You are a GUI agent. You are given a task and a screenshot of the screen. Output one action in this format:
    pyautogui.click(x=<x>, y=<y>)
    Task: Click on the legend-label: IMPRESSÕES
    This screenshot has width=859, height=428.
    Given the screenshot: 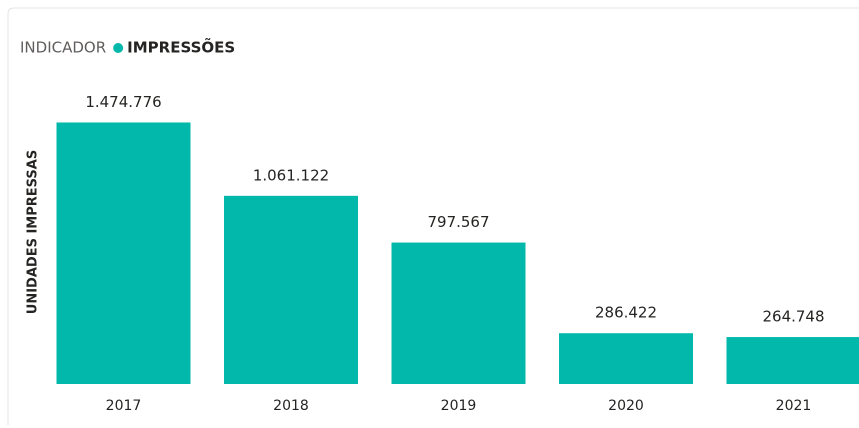 What is the action you would take?
    pyautogui.click(x=181, y=47)
    